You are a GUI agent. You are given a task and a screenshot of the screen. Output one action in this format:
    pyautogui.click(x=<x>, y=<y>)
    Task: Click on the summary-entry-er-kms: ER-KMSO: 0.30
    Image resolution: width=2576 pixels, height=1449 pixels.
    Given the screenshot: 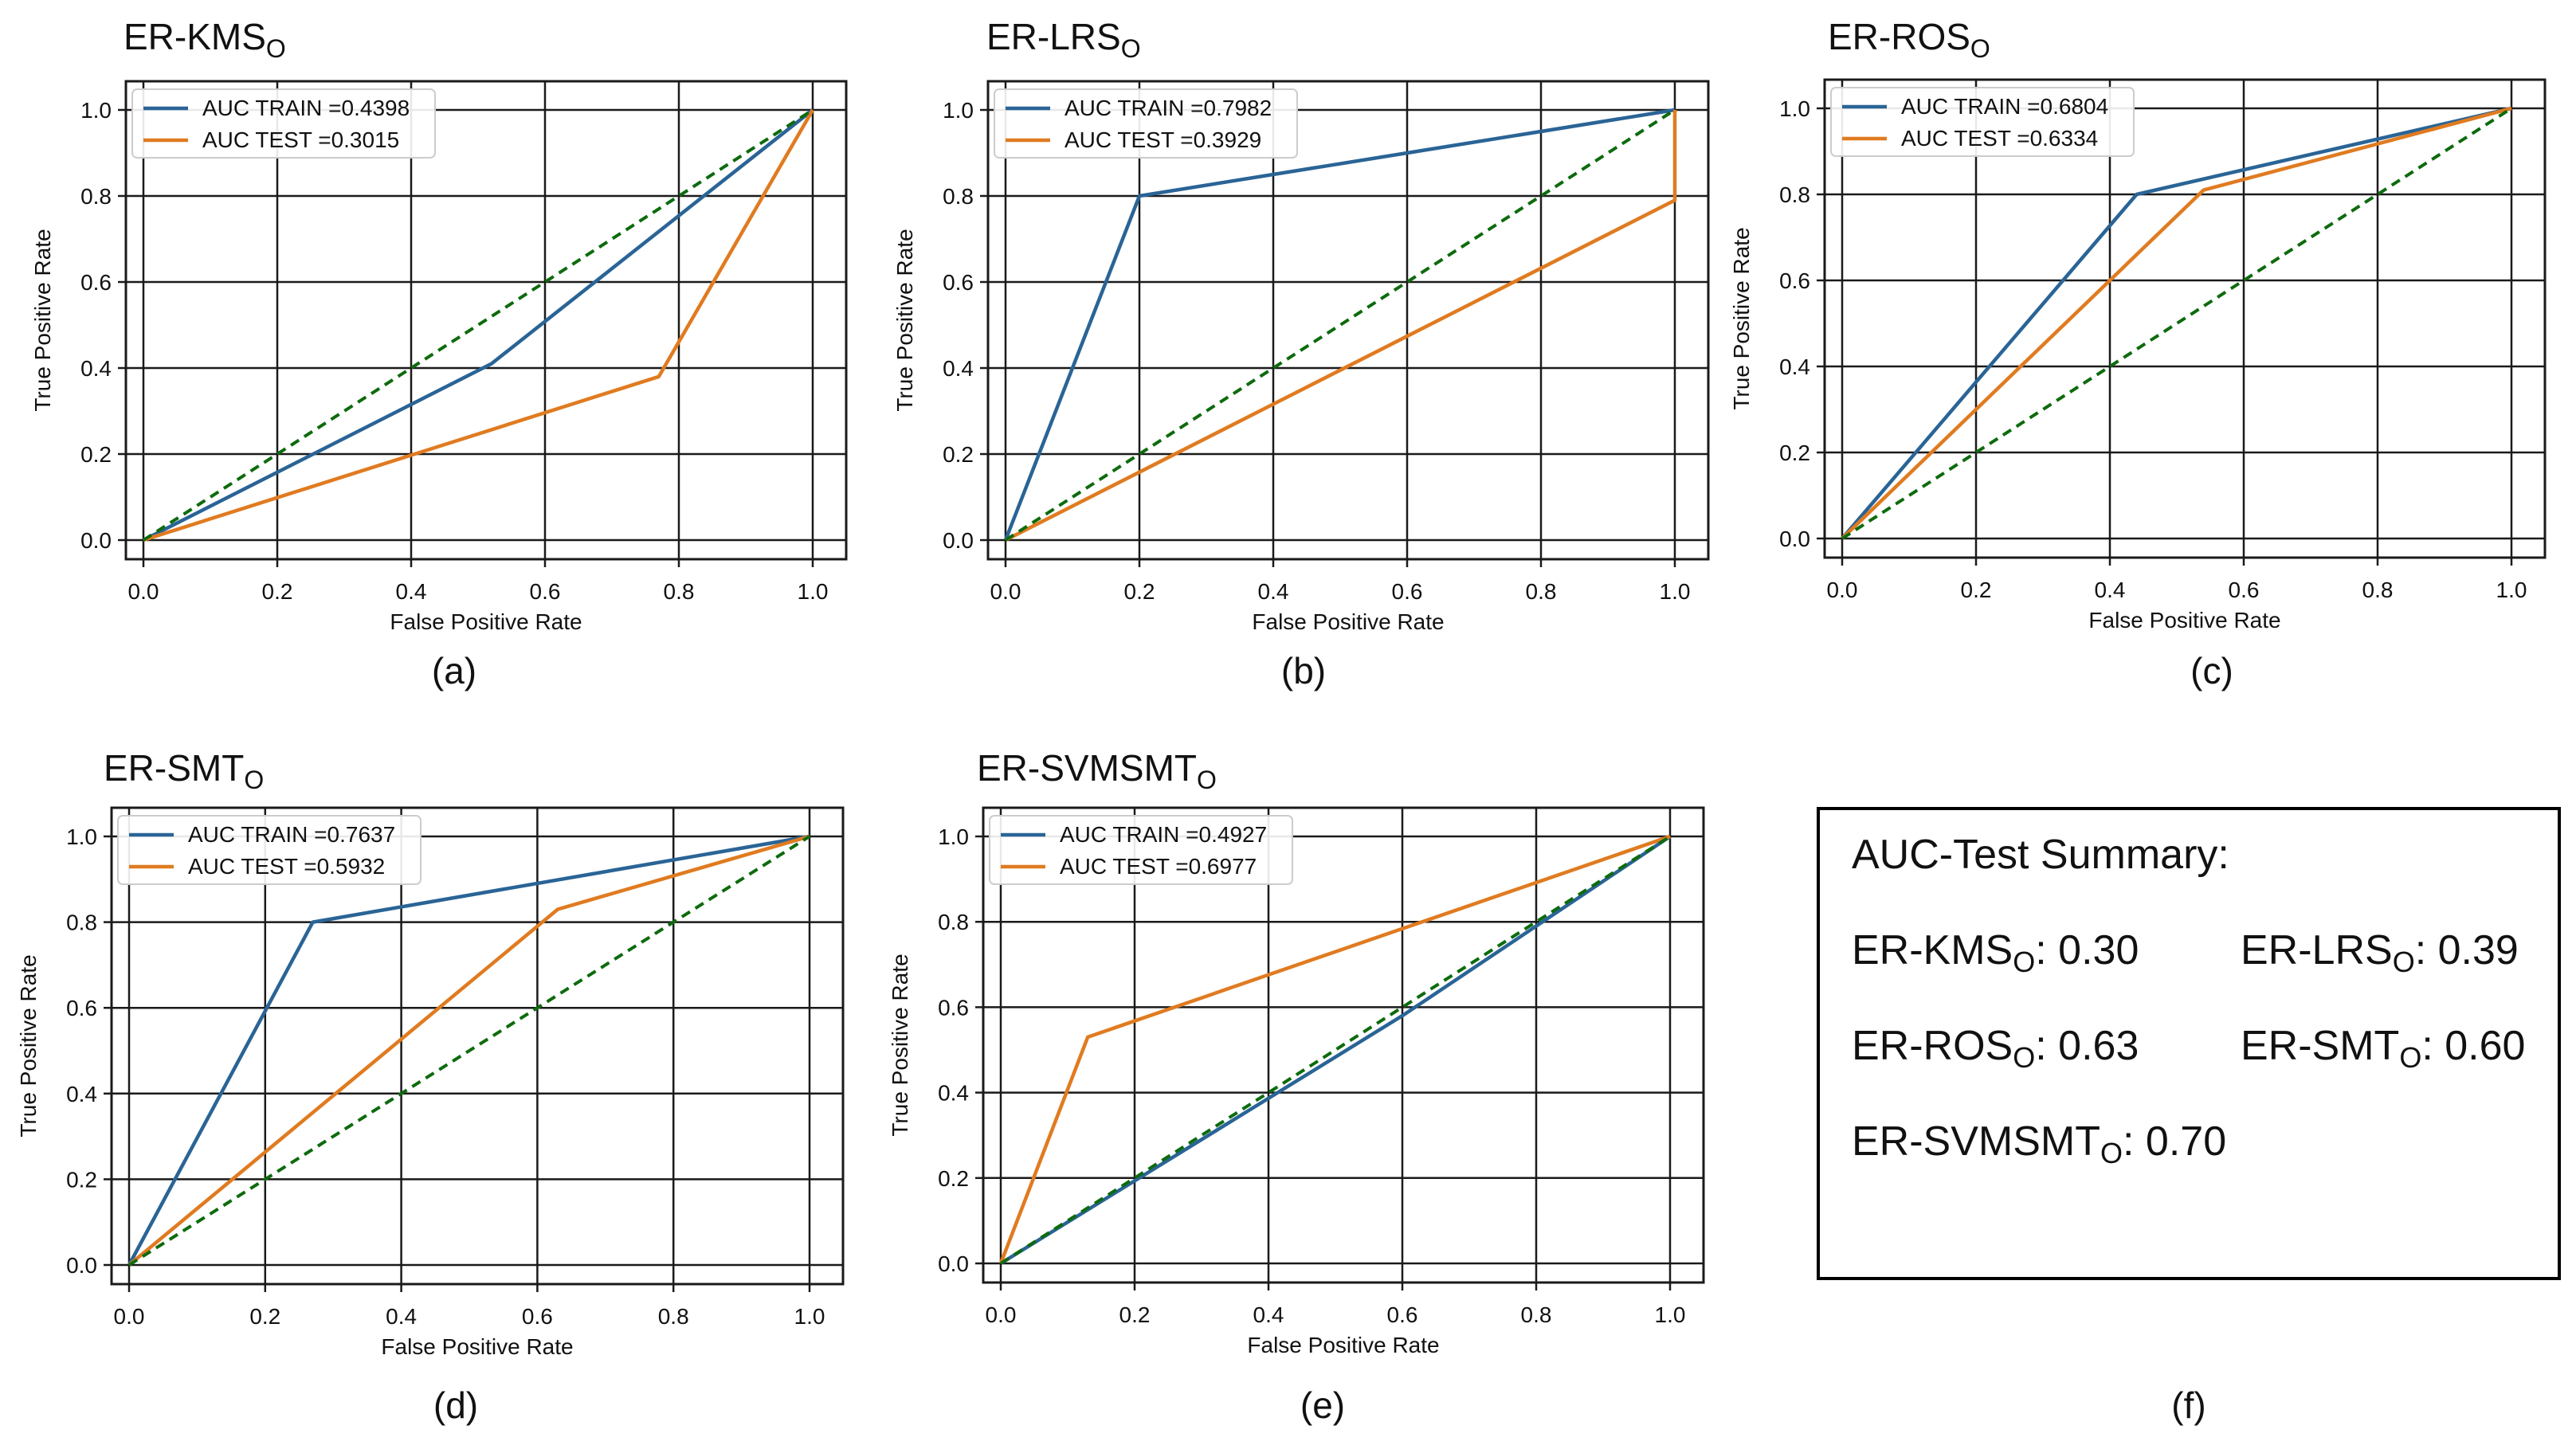 What is the action you would take?
    pyautogui.click(x=1995, y=953)
    